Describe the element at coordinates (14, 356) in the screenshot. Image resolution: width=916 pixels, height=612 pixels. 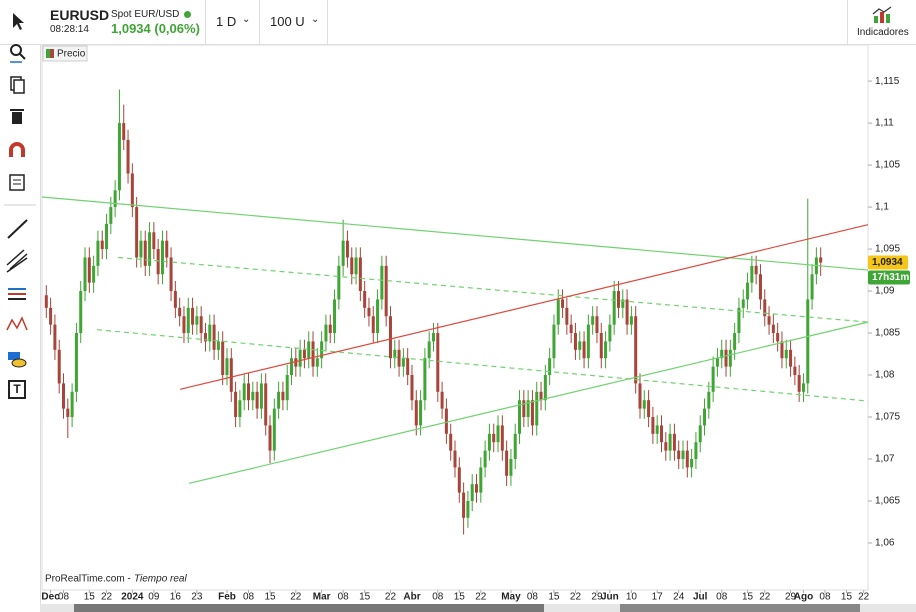
I see `shapes-tool` at that location.